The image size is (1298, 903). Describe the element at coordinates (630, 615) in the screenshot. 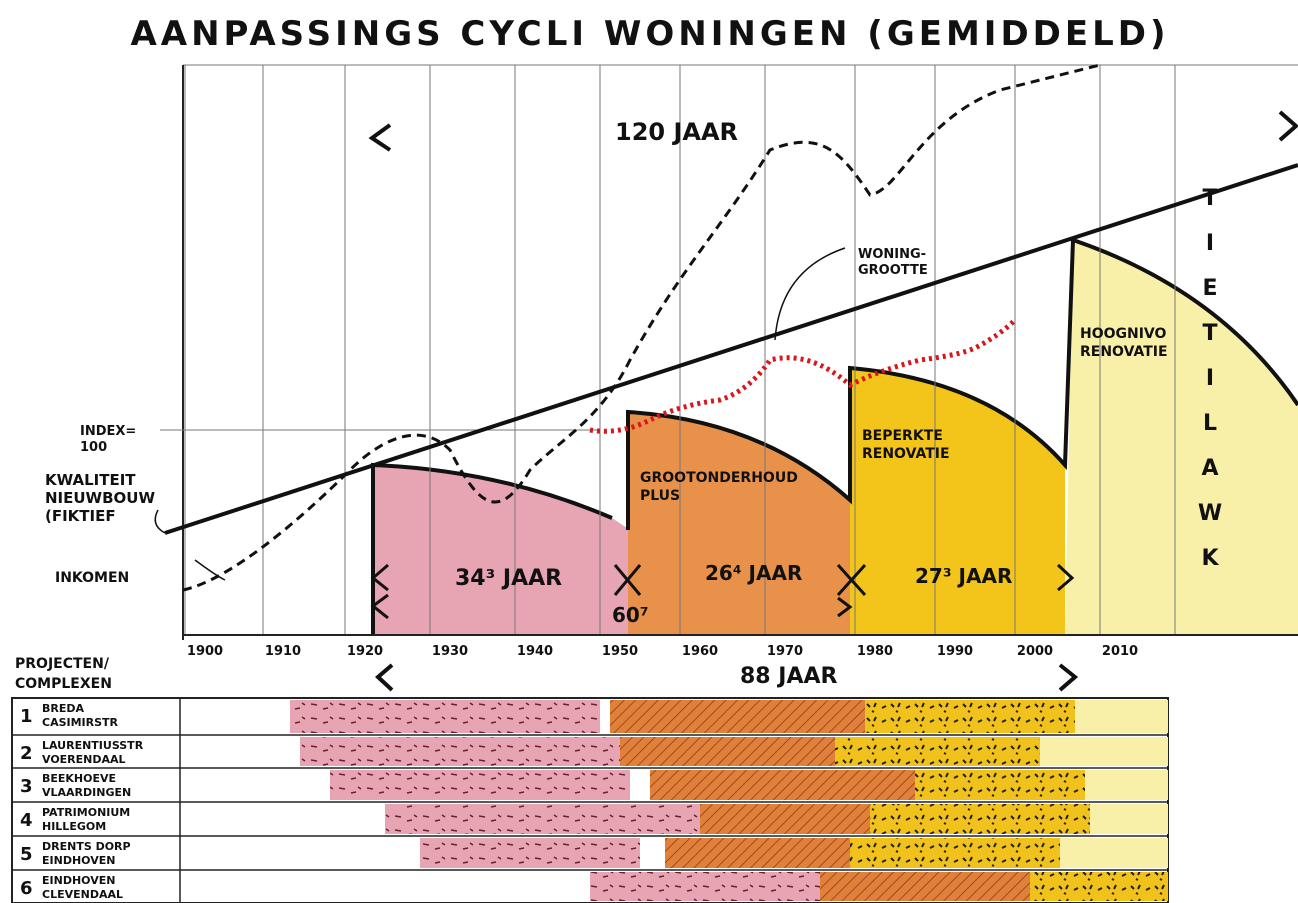

I see `duration: 60⁷` at that location.